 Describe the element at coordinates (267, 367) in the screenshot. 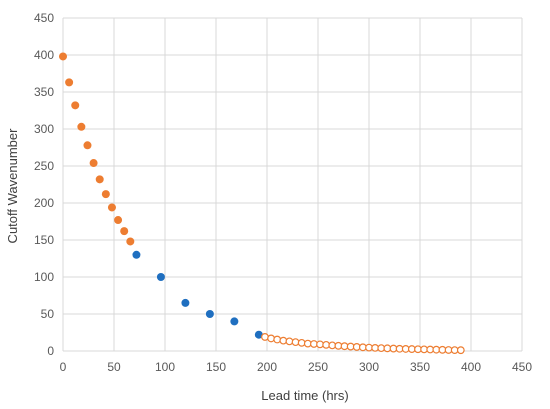

I see `x-tick-label: 200` at that location.